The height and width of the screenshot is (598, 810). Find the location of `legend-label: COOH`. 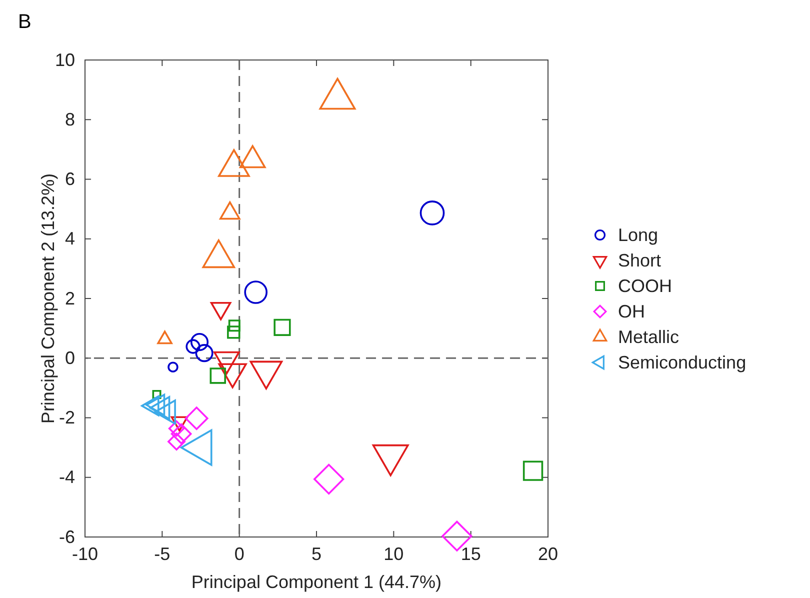

legend-label: COOH is located at coordinates (645, 286).